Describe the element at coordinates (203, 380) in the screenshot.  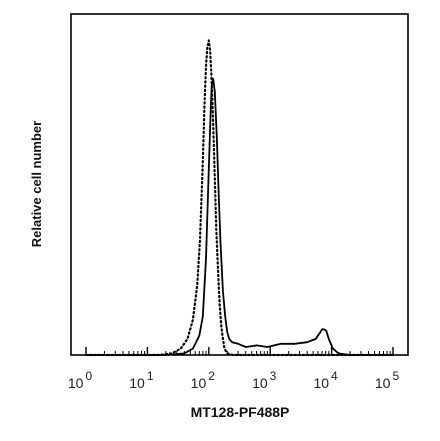
I see `x-tick-label: 10 2` at that location.